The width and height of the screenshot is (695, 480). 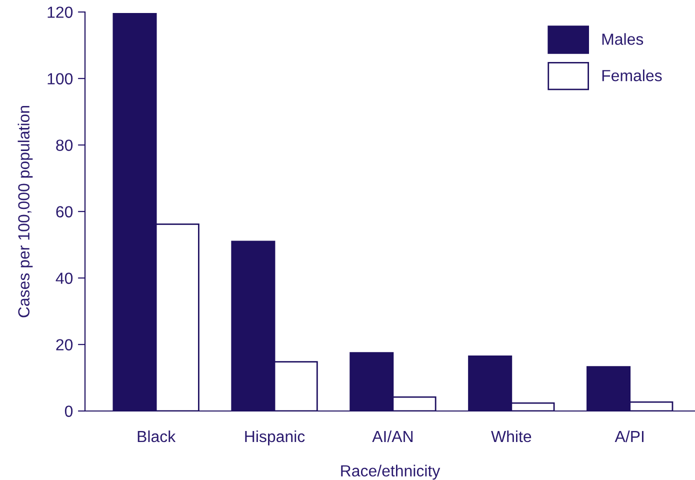 What do you see at coordinates (390, 472) in the screenshot?
I see `x-axis-title: Race/ethnicity` at bounding box center [390, 472].